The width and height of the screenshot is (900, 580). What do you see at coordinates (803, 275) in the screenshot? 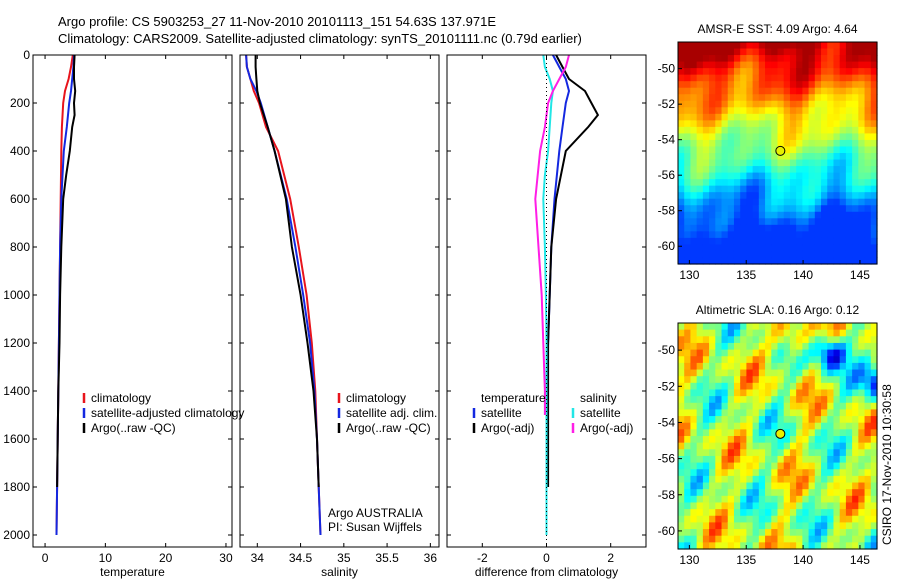
I see `x-tick-label: 140` at bounding box center [803, 275].